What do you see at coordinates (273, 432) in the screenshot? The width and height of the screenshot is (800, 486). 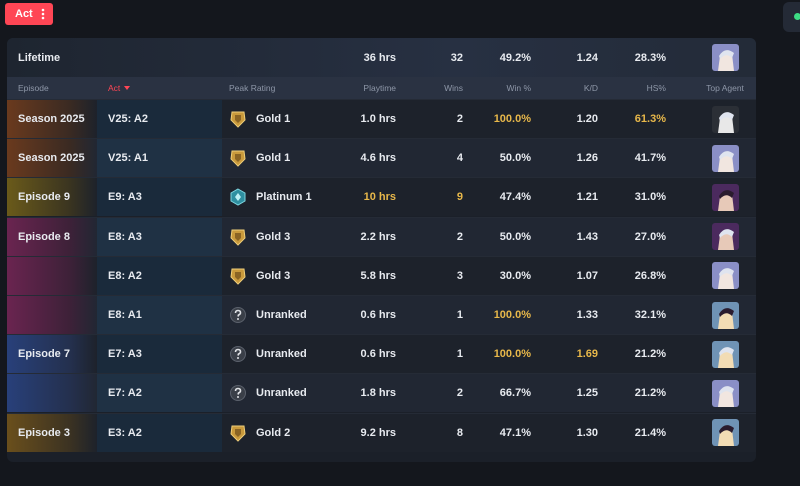 I see `rank: Gold 2` at bounding box center [273, 432].